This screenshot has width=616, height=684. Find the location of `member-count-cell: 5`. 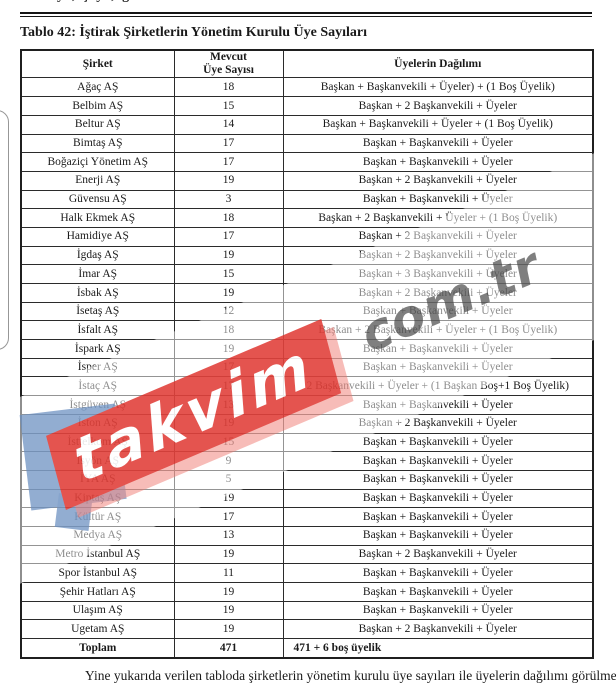

member-count-cell: 5 is located at coordinates (228, 479).